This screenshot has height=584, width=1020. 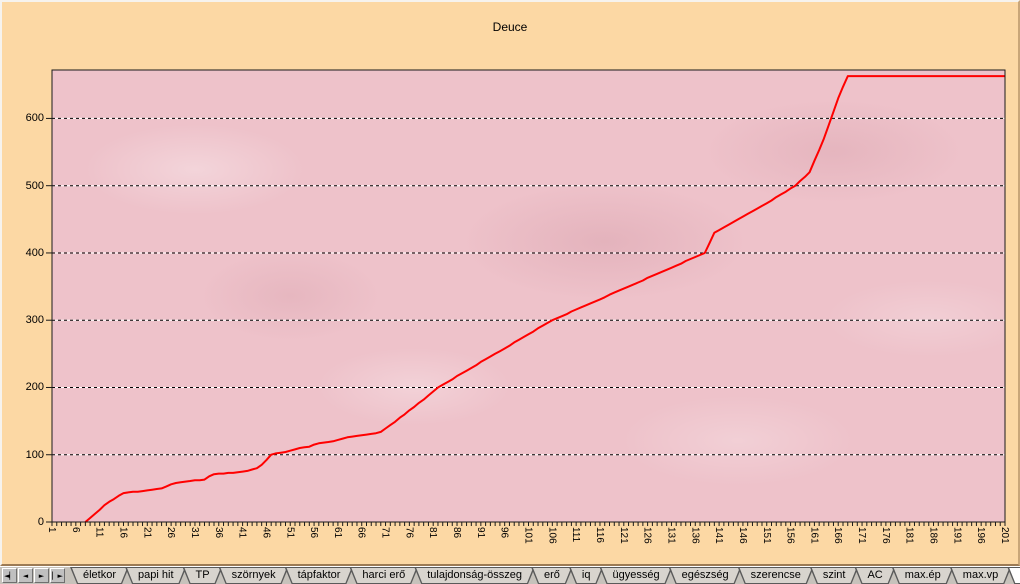 I want to click on y-tick-label: 200, so click(x=34, y=387).